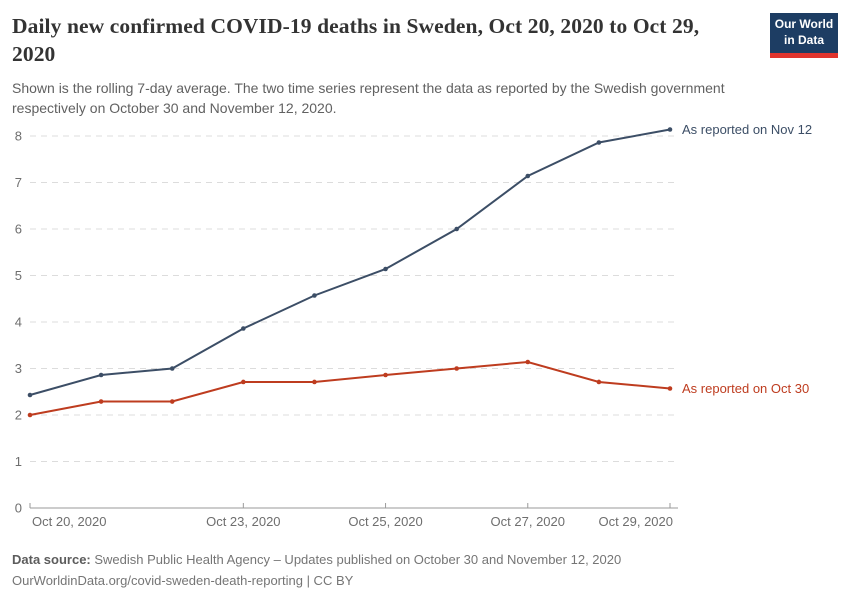 Image resolution: width=850 pixels, height=600 pixels. Describe the element at coordinates (18, 322) in the screenshot. I see `y-axis-tick-label: 4` at that location.